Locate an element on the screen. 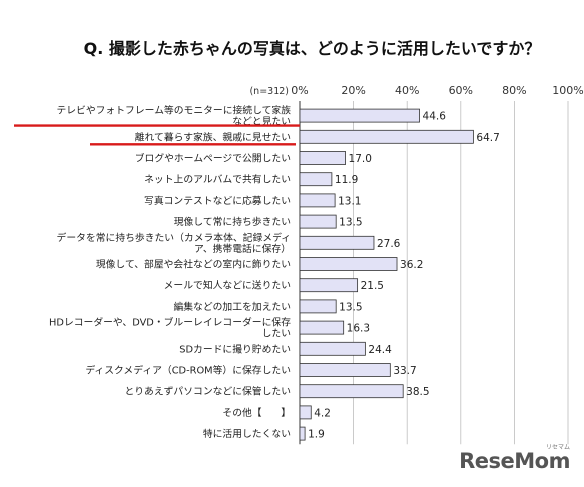 The image size is (584, 487). category-label: 現像して、部屋や会社などの室内に飾りたい is located at coordinates (193, 264).